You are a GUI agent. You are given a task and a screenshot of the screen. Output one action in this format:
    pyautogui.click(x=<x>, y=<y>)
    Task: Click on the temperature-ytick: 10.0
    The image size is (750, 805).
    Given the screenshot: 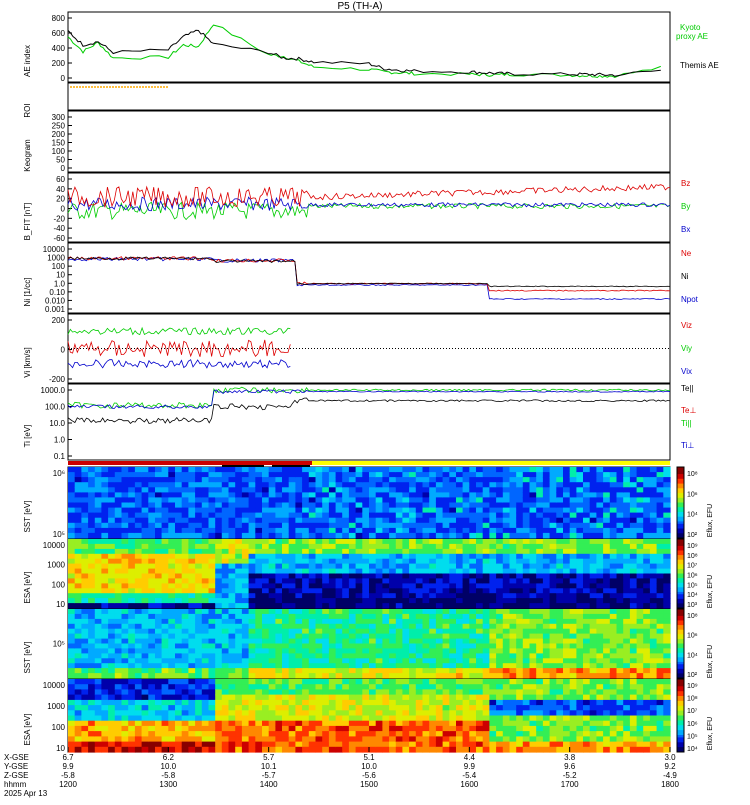 What is the action you would take?
    pyautogui.click(x=57, y=423)
    